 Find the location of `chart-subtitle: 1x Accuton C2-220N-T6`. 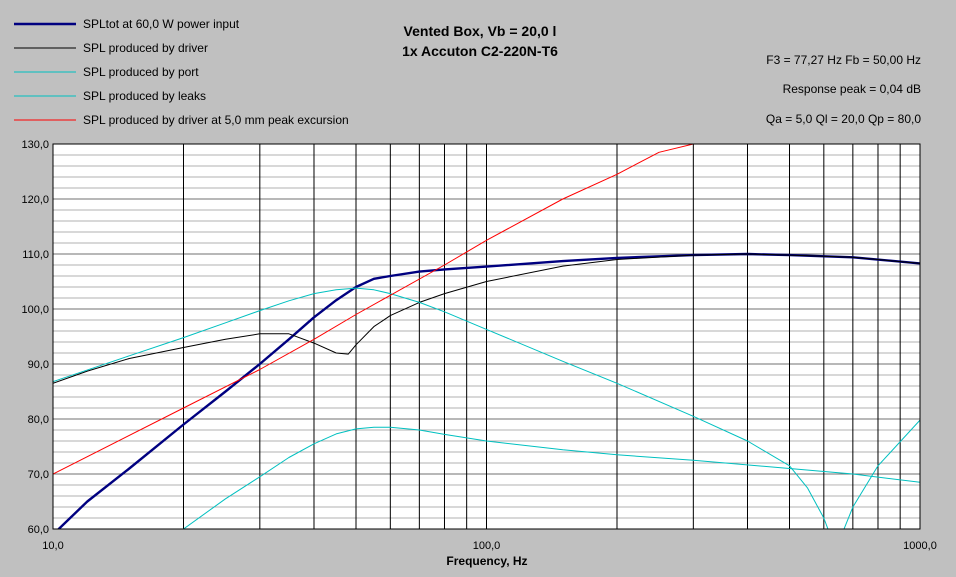

chart-subtitle: 1x Accuton C2-220N-T6 is located at coordinates (480, 51).